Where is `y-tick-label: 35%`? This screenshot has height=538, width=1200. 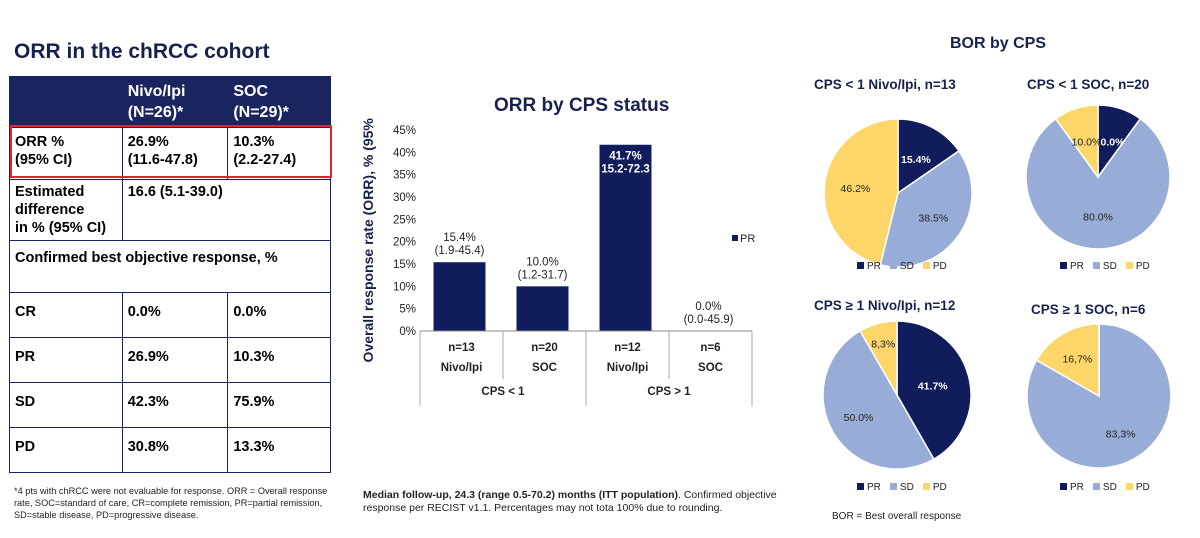 y-tick-label: 35% is located at coordinates (404, 176).